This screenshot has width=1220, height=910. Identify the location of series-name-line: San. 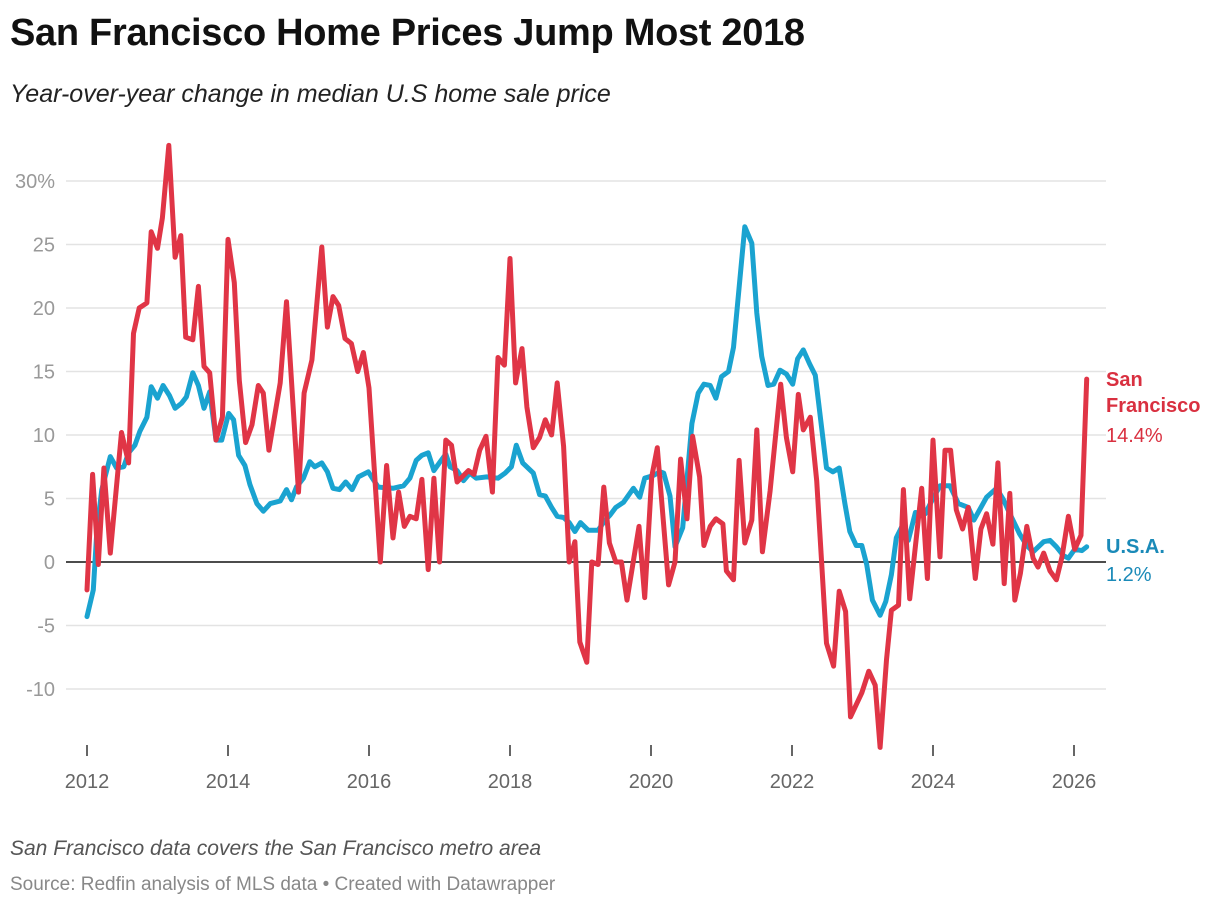
(1124, 380).